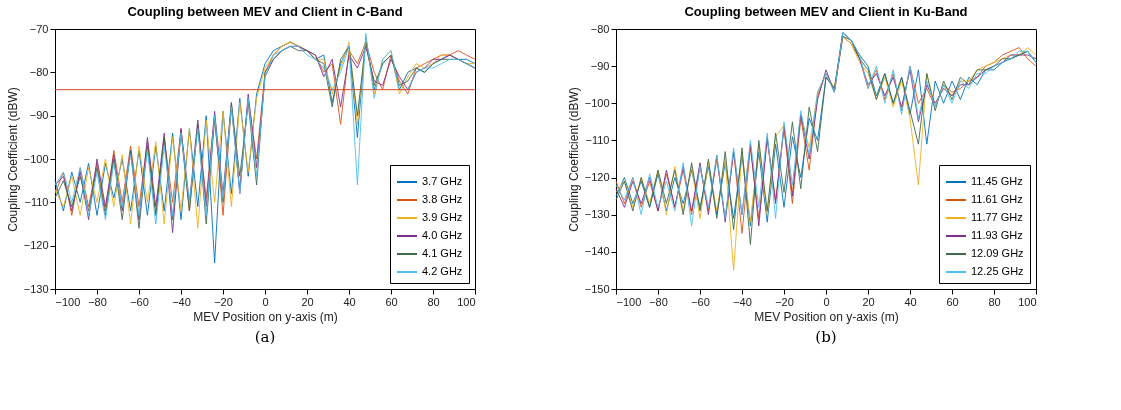 Image resolution: width=1121 pixels, height=410 pixels. I want to click on chart-title: Coupling between MEV and Client in C-Band, so click(265, 11).